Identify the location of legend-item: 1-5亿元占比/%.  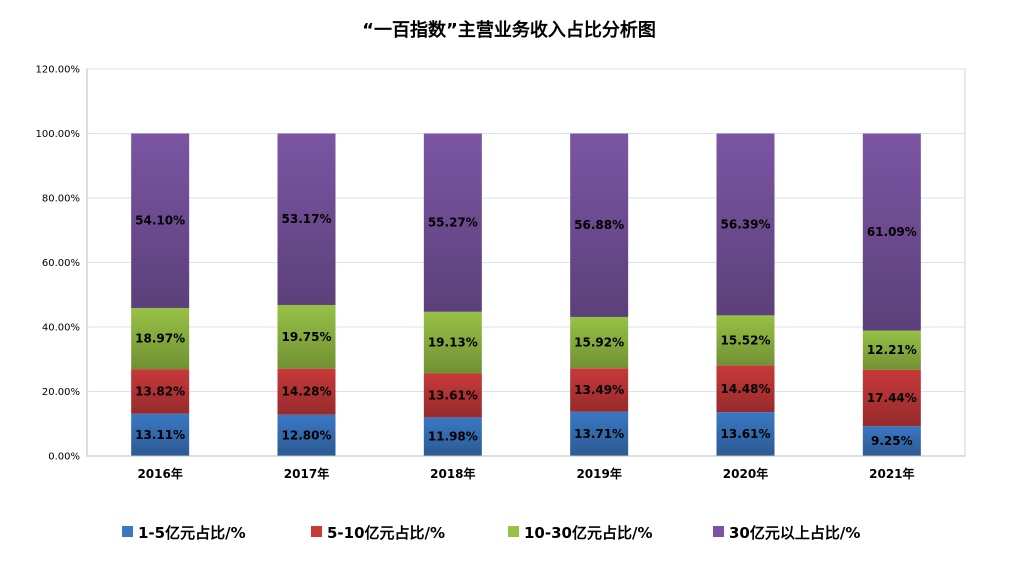
(184, 533).